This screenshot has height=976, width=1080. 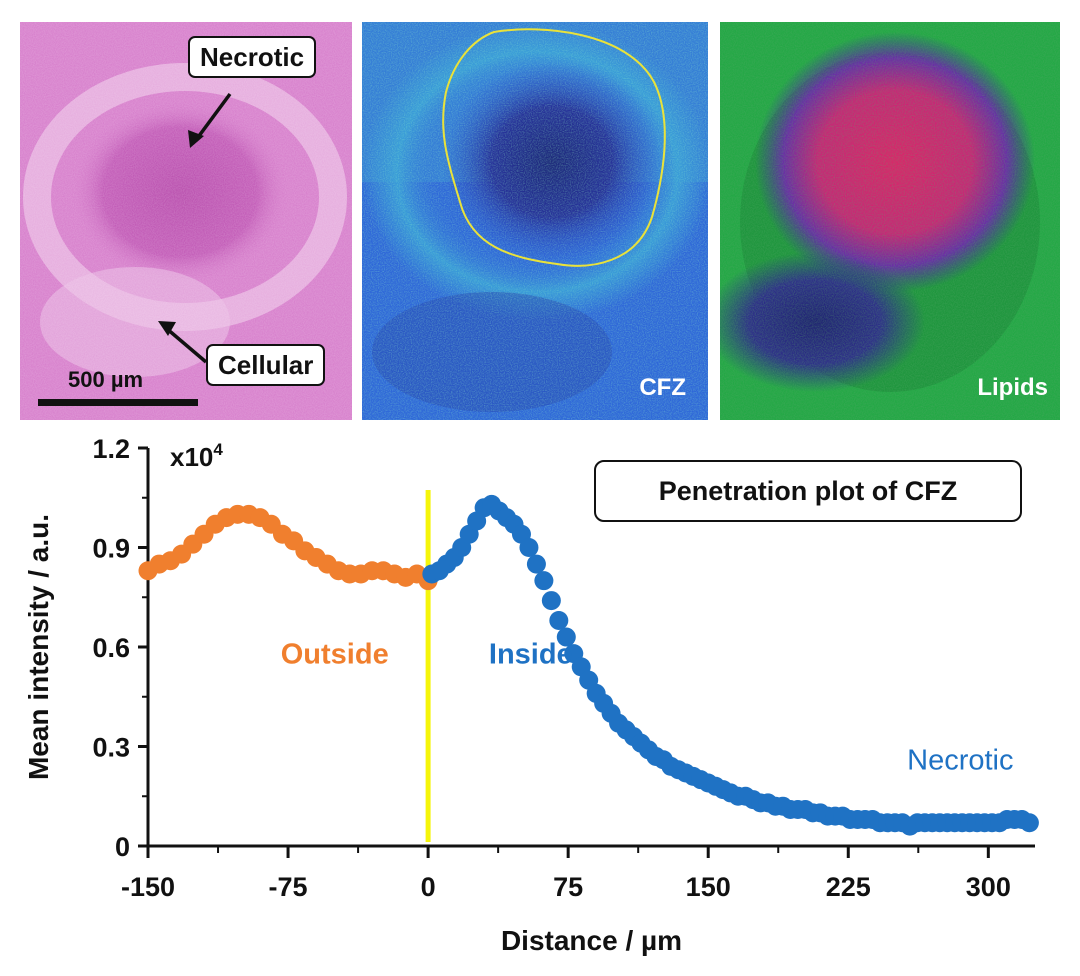 I want to click on lipids-panel: Lipids, so click(x=890, y=221).